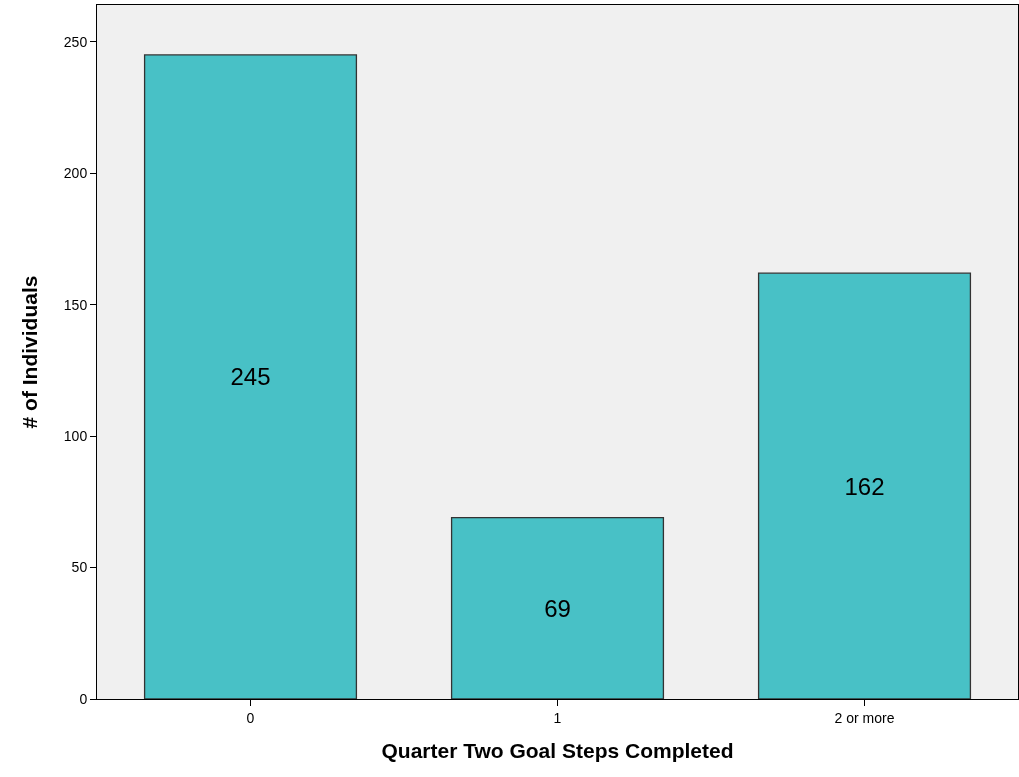 This screenshot has height=777, width=1019. I want to click on x-tick-label: 1, so click(557, 717).